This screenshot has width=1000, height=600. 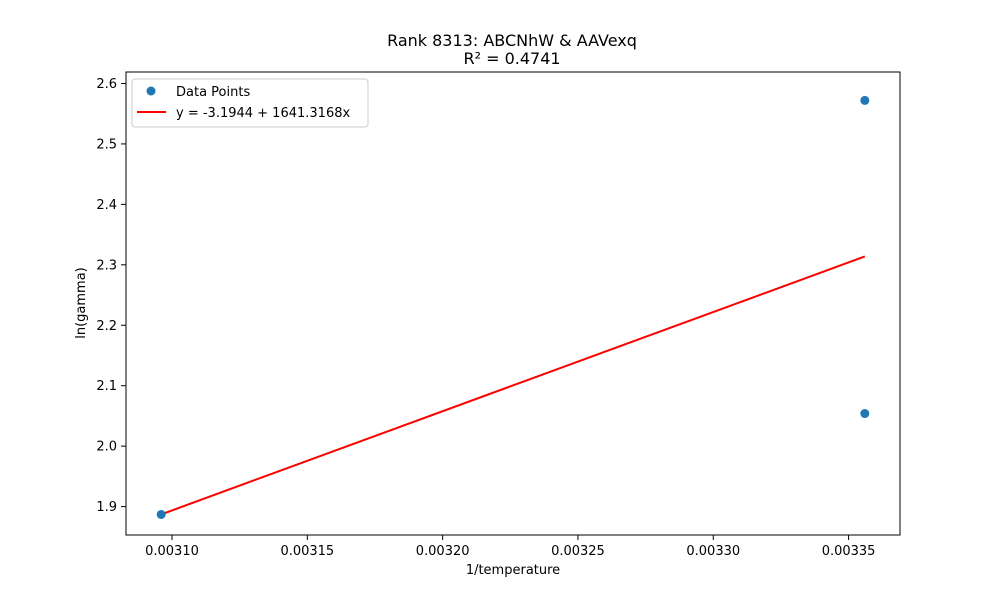 What do you see at coordinates (511, 58) in the screenshot?
I see `chart-subtitle: R² = 0.4741` at bounding box center [511, 58].